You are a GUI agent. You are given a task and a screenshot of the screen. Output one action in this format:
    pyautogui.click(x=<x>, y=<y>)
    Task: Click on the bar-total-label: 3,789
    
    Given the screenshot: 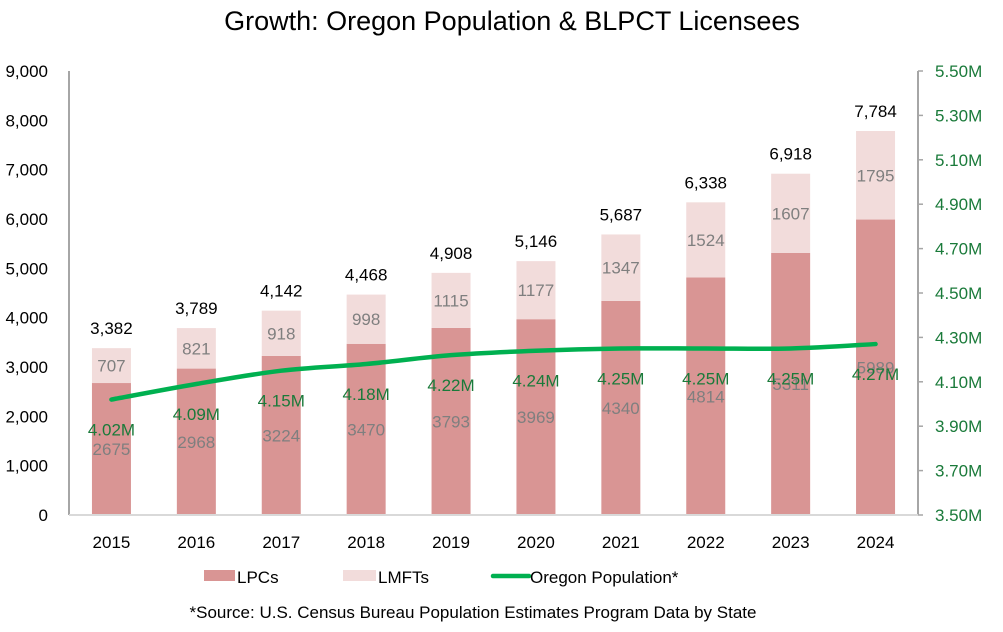 What is the action you would take?
    pyautogui.click(x=196, y=308)
    